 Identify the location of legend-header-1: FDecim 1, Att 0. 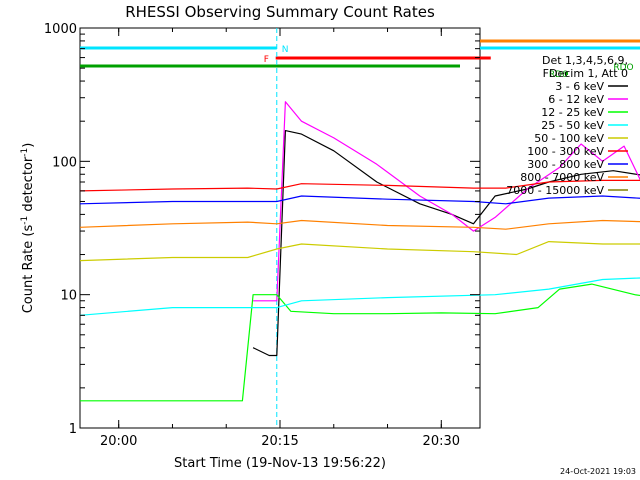
(585, 73).